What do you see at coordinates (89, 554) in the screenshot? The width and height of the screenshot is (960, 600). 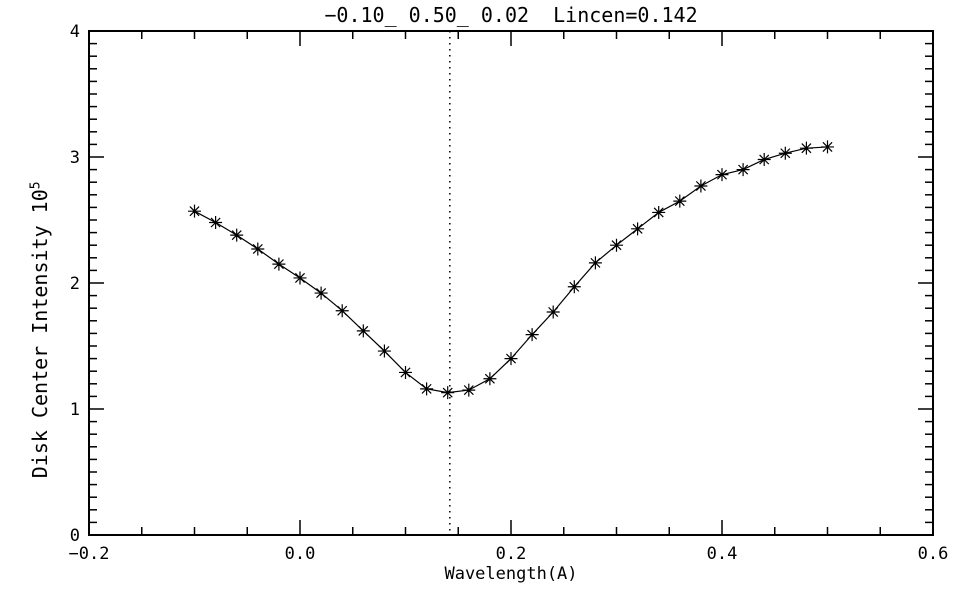 I see `x-tick-label: −0.2` at bounding box center [89, 554].